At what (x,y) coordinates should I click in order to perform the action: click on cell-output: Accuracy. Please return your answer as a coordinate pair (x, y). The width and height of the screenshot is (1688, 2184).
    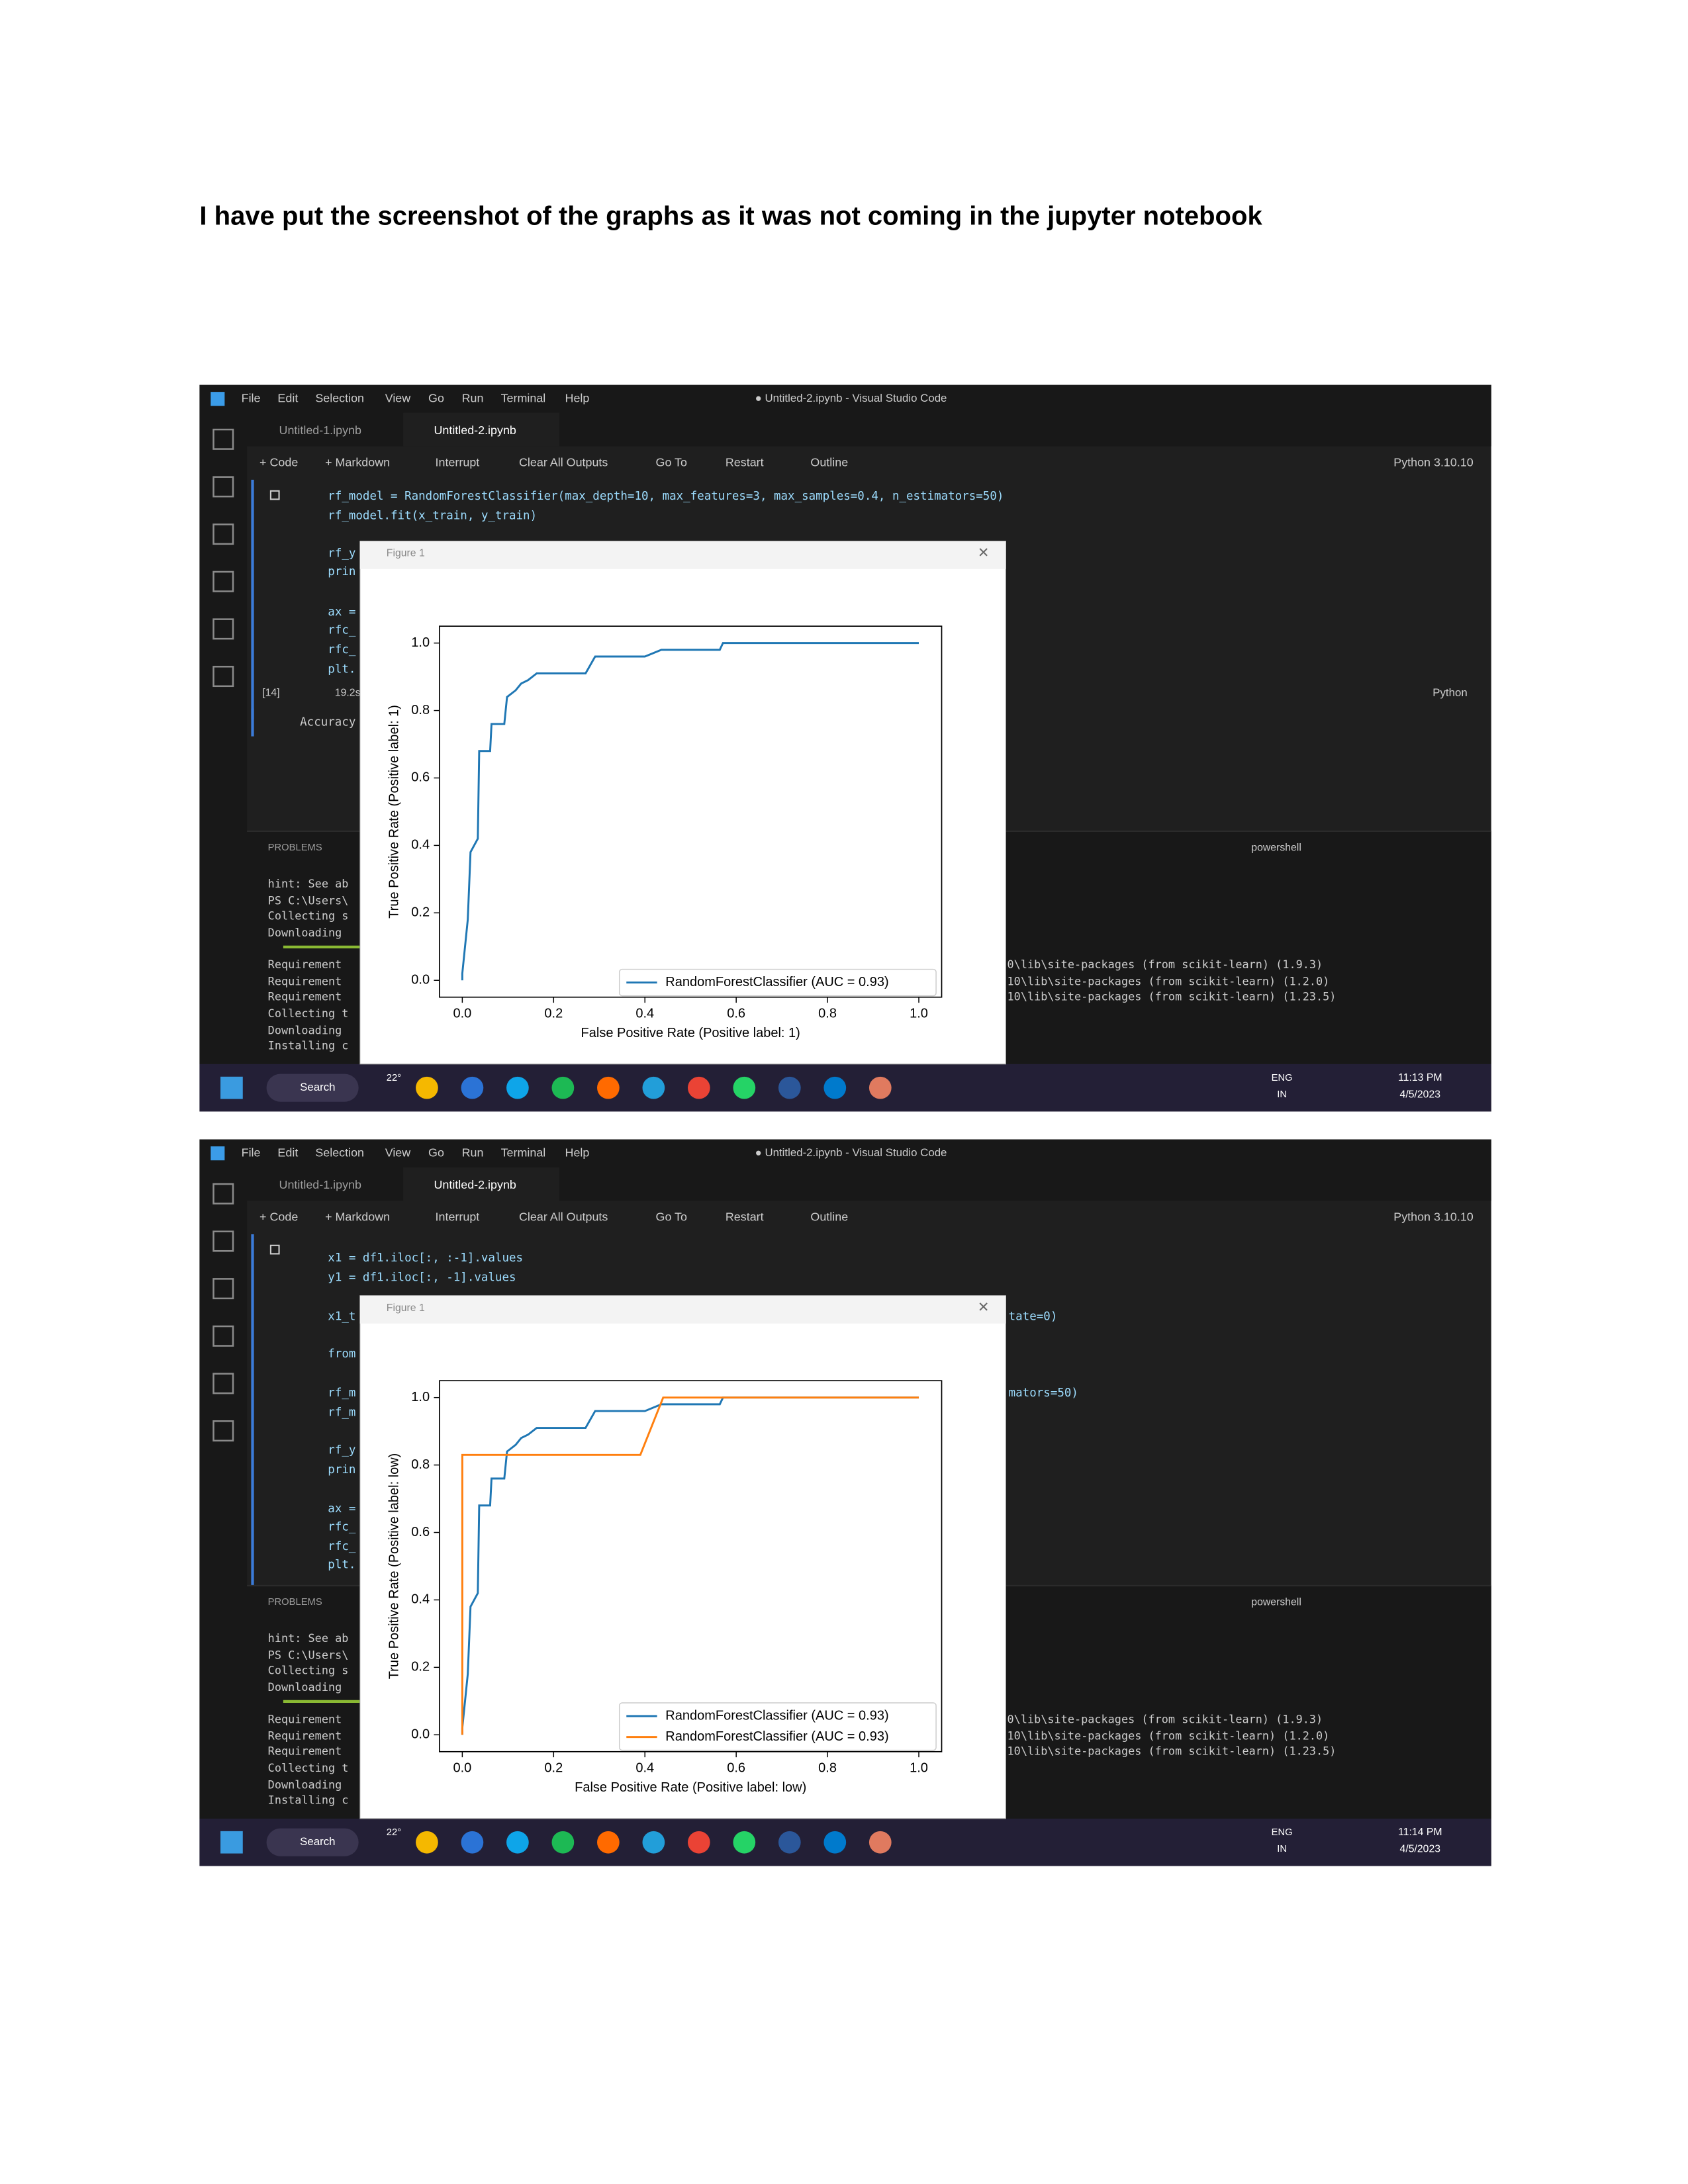
    Looking at the image, I should click on (327, 722).